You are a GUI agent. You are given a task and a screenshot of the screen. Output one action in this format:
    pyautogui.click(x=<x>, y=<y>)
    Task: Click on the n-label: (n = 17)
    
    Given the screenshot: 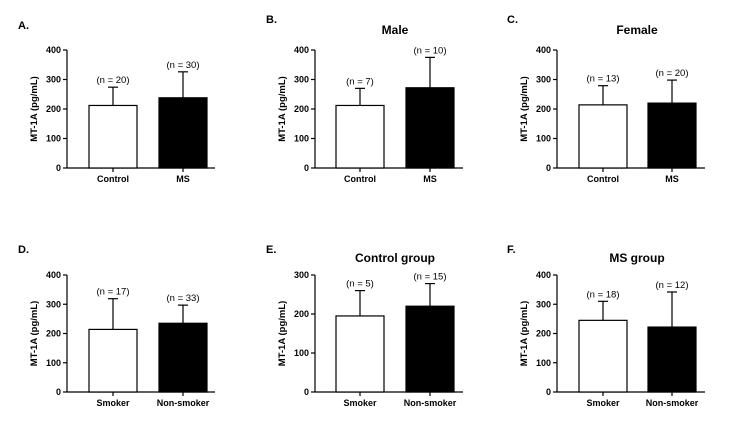 What is the action you would take?
    pyautogui.click(x=112, y=292)
    